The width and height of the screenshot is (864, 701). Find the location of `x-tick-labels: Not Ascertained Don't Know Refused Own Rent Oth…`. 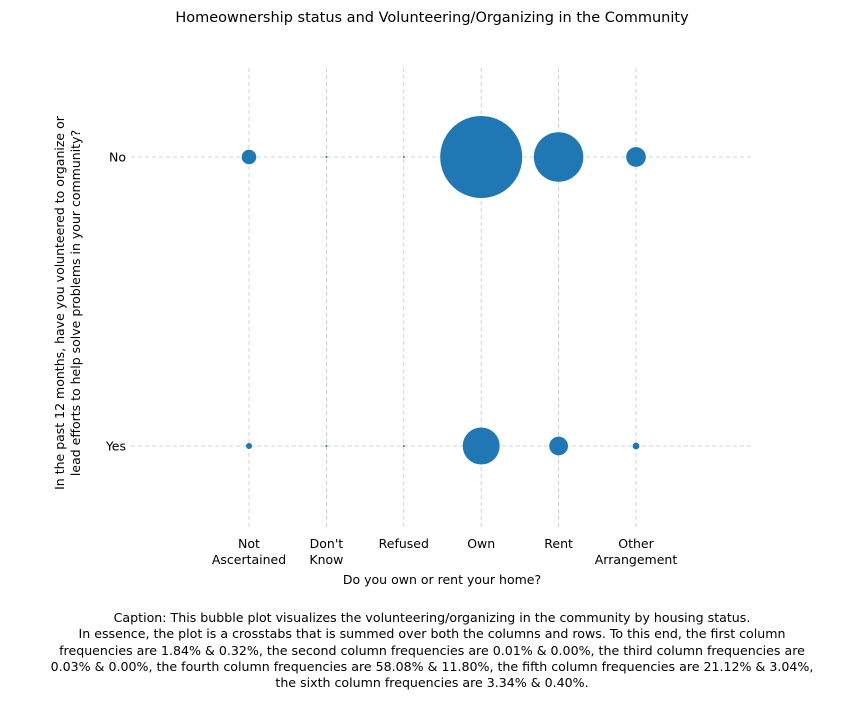

x-tick-labels: Not Ascertained Don't Know Refused Own Rent Oth… is located at coordinates (445, 551).